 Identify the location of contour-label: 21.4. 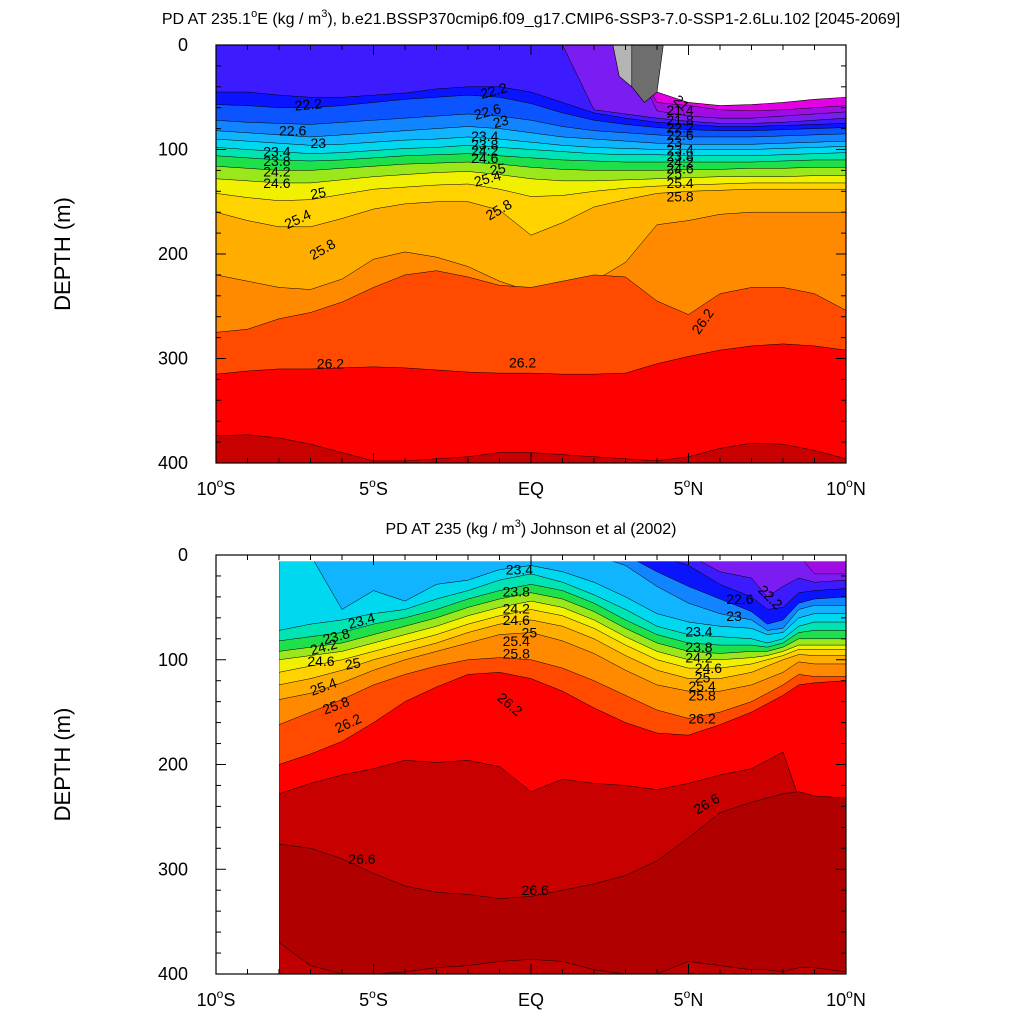
(679, 110).